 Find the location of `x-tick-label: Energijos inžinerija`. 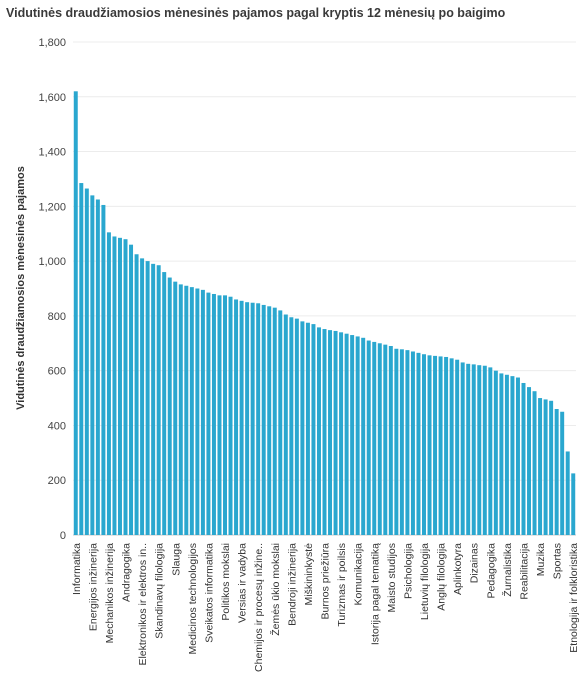

x-tick-label: Energijos inžinerija is located at coordinates (93, 587).